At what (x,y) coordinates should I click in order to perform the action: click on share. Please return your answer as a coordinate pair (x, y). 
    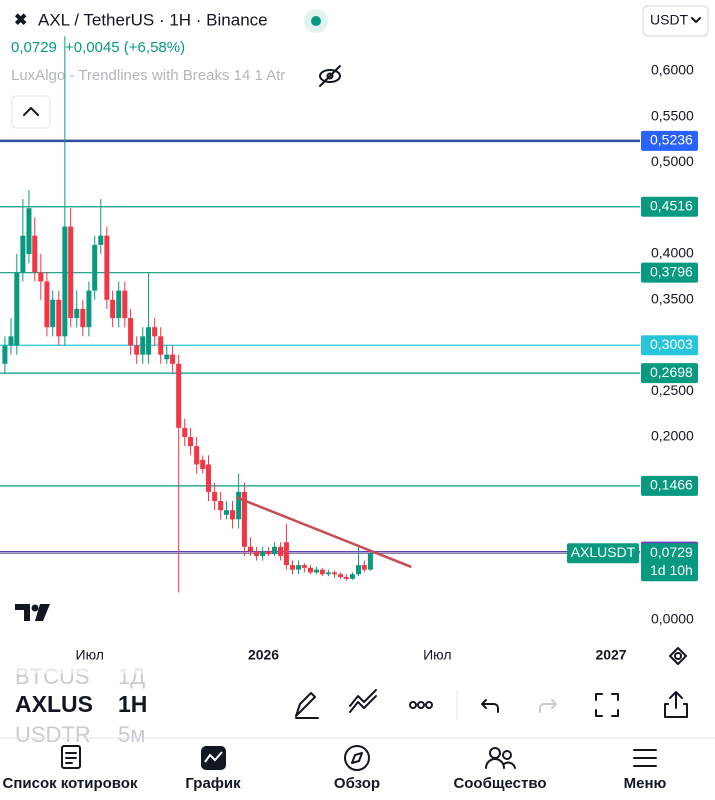
    Looking at the image, I should click on (676, 704).